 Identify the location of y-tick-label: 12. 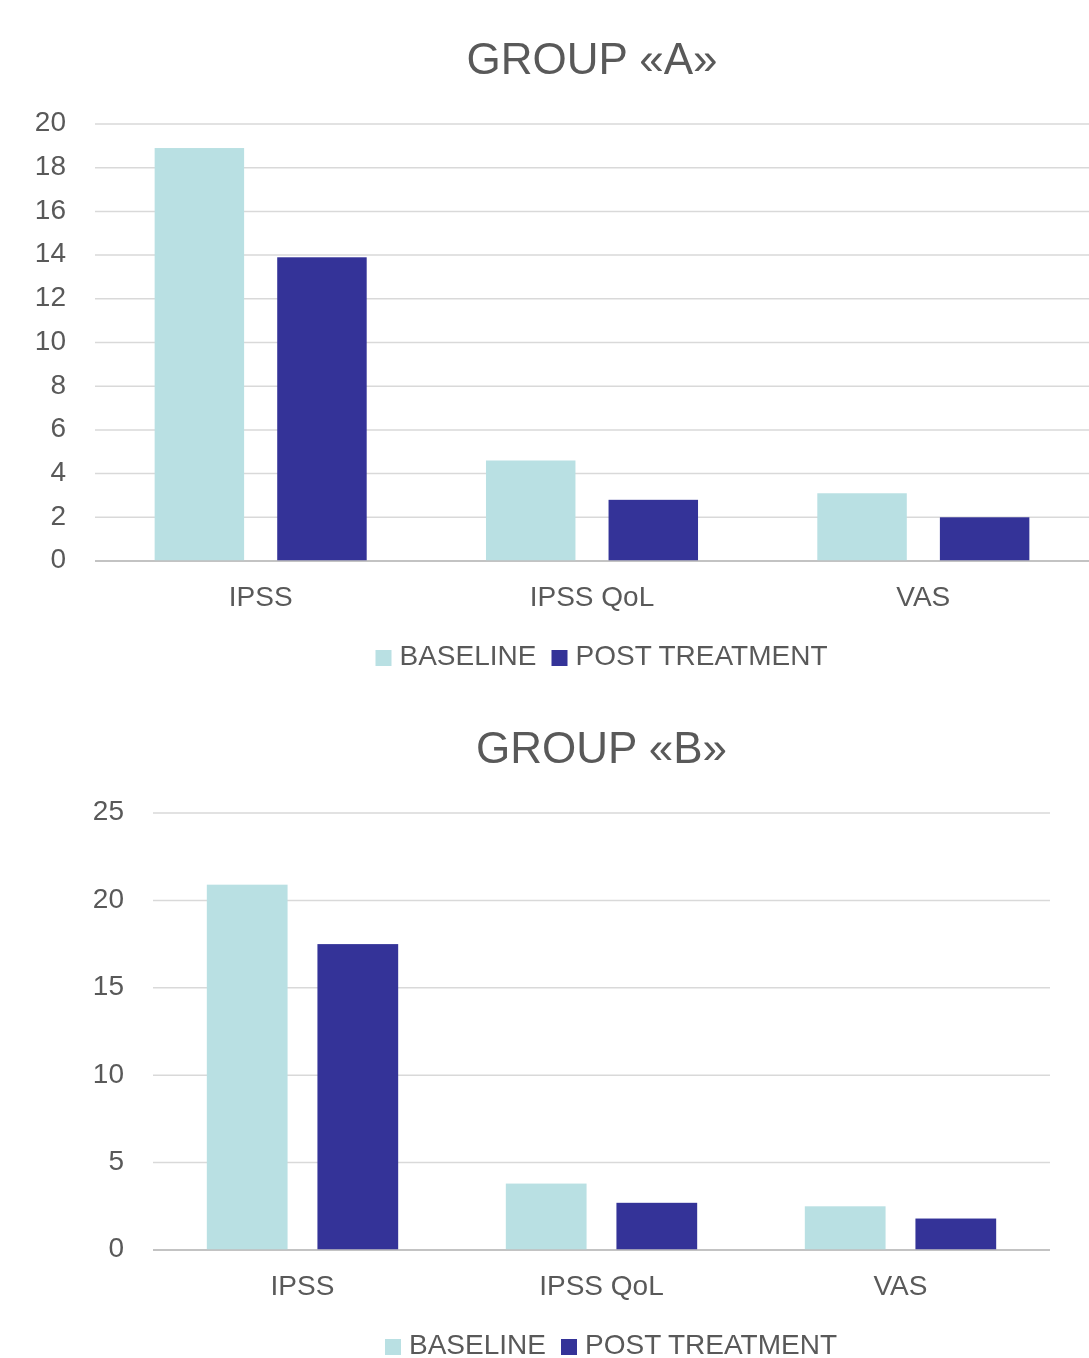
(50, 297).